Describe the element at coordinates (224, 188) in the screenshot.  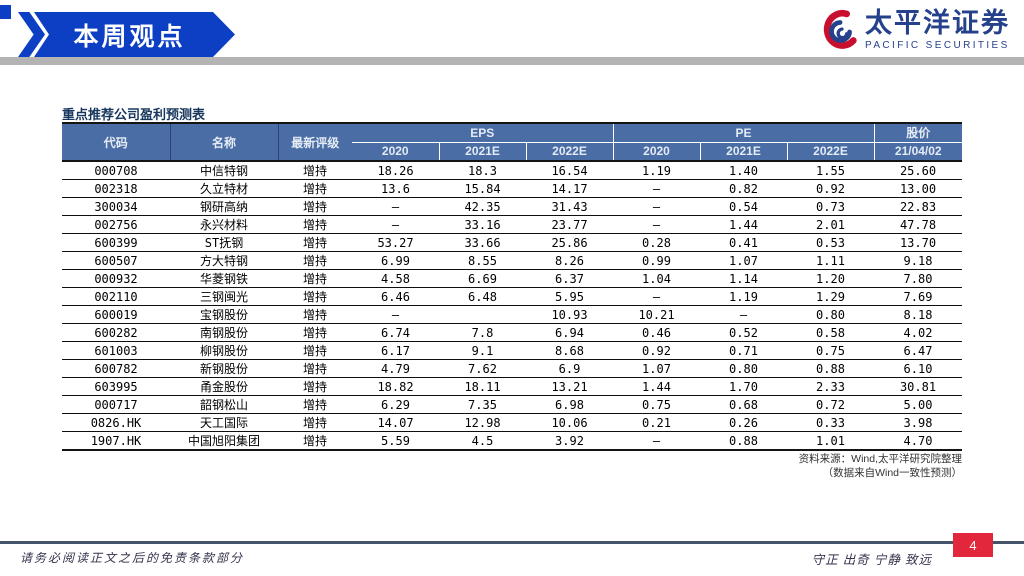
I see `table-cell: 久立特材` at that location.